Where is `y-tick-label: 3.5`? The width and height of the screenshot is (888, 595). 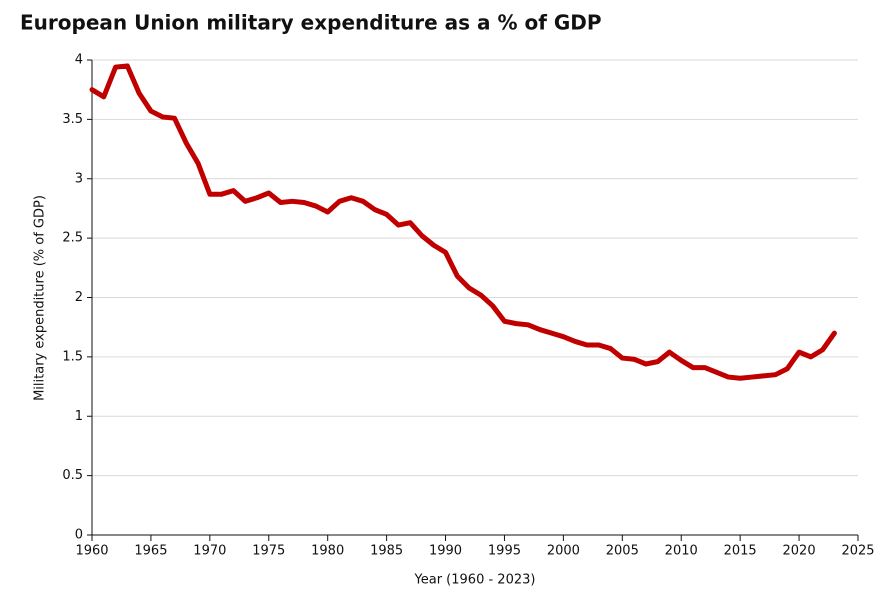
y-tick-label: 3.5 is located at coordinates (72, 119).